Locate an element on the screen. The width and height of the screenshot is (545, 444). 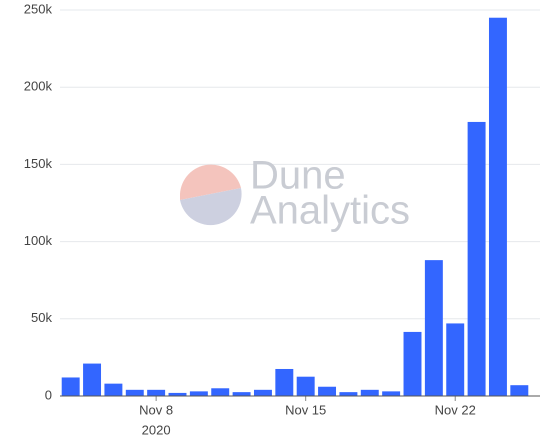
y-tick-label: 100k is located at coordinates (38, 240).